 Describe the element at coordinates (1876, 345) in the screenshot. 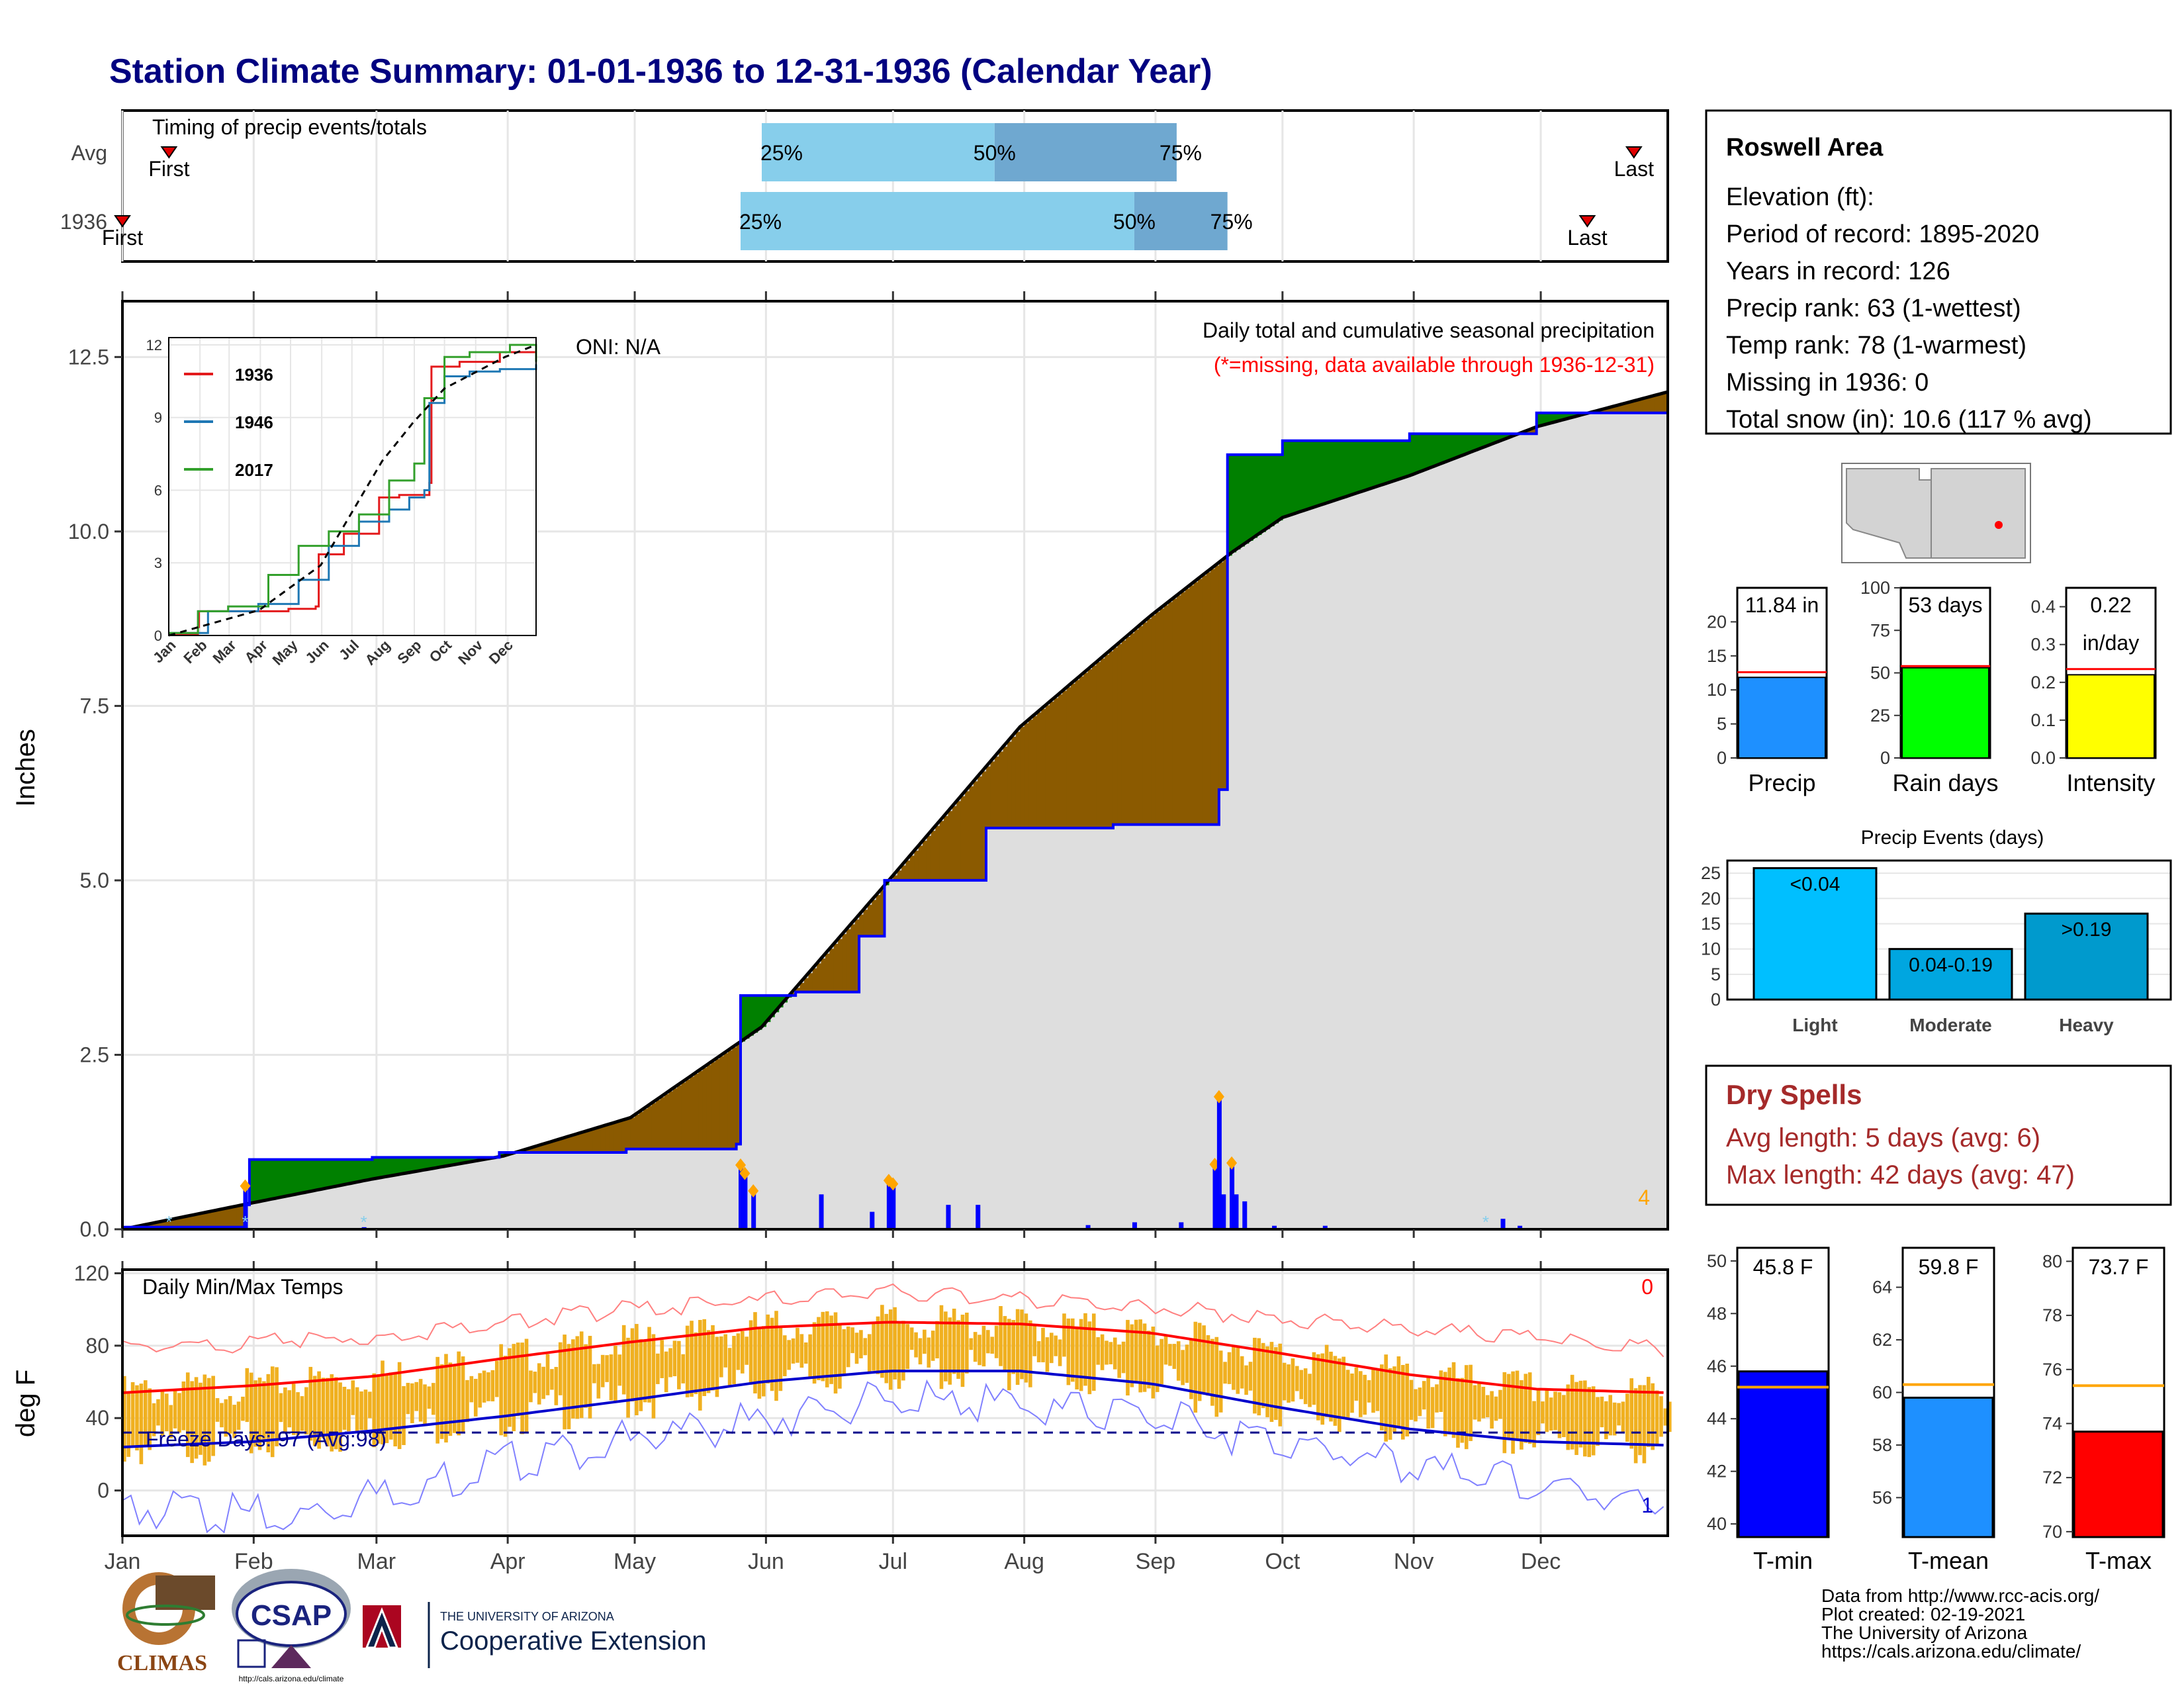

I see `station-line-temp-rank: Temp rank: 78 (1-warmest)` at that location.